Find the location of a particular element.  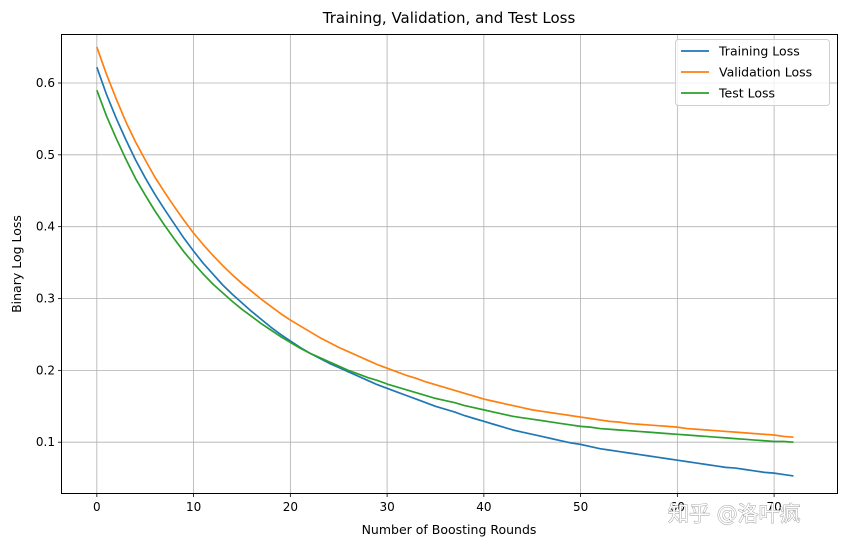

legend: Training Loss Validation Loss Test Loss is located at coordinates (752, 72).